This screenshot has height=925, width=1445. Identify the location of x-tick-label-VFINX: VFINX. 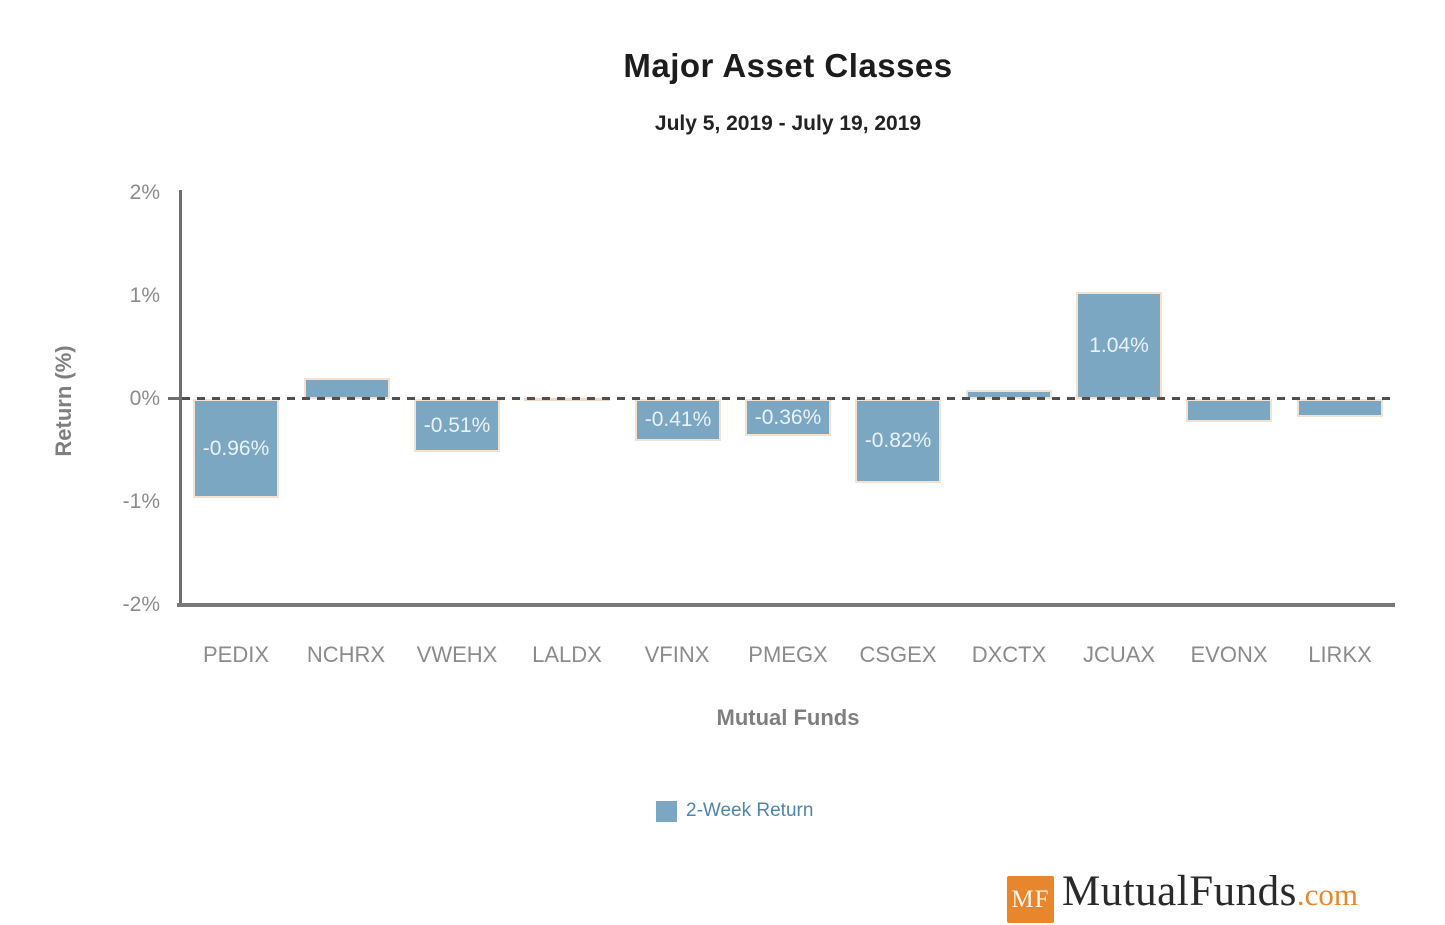
(677, 654).